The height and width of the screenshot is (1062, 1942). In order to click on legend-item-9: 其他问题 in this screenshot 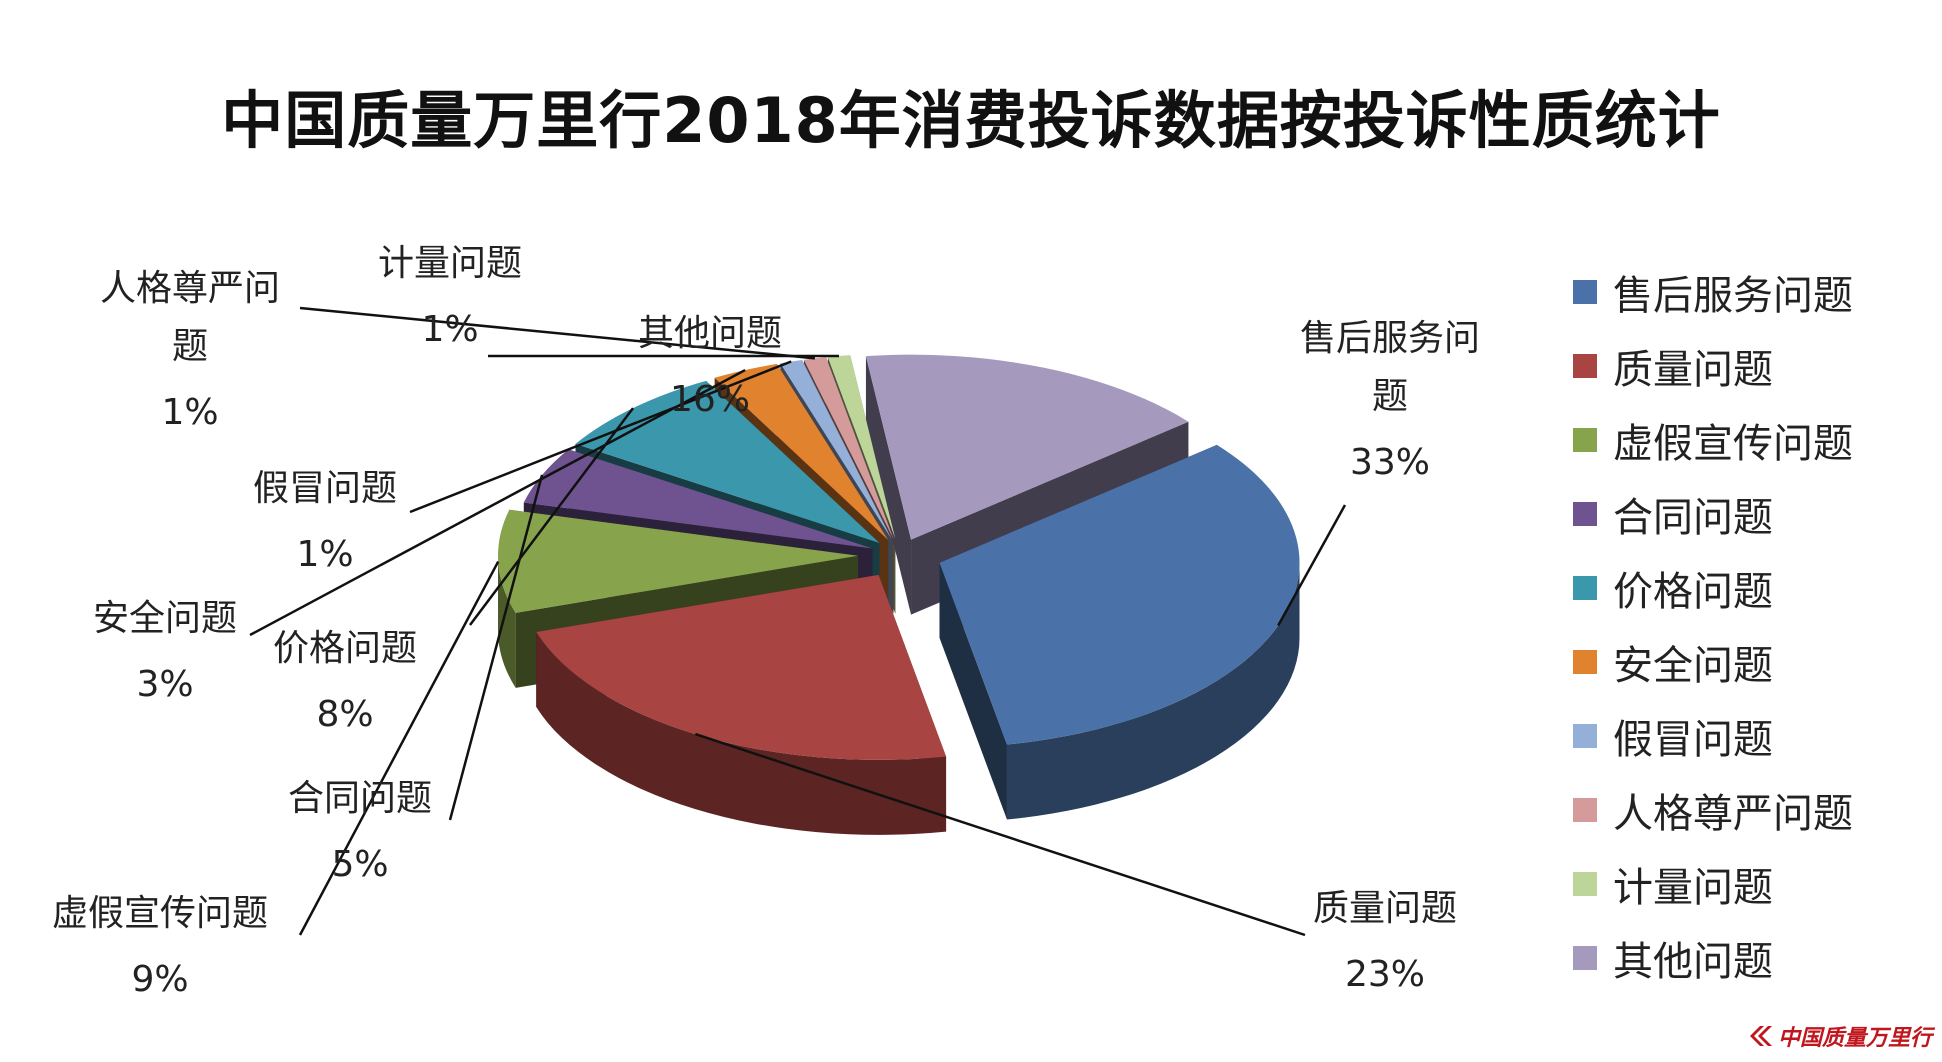, I will do `click(1713, 958)`.